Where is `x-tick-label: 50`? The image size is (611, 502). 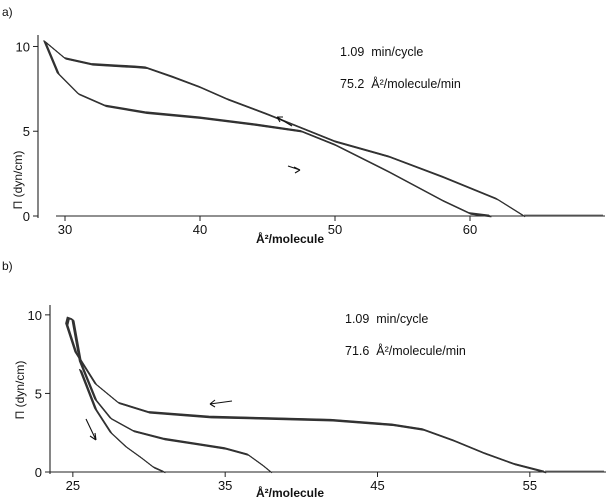 x-tick-label: 50 is located at coordinates (335, 229).